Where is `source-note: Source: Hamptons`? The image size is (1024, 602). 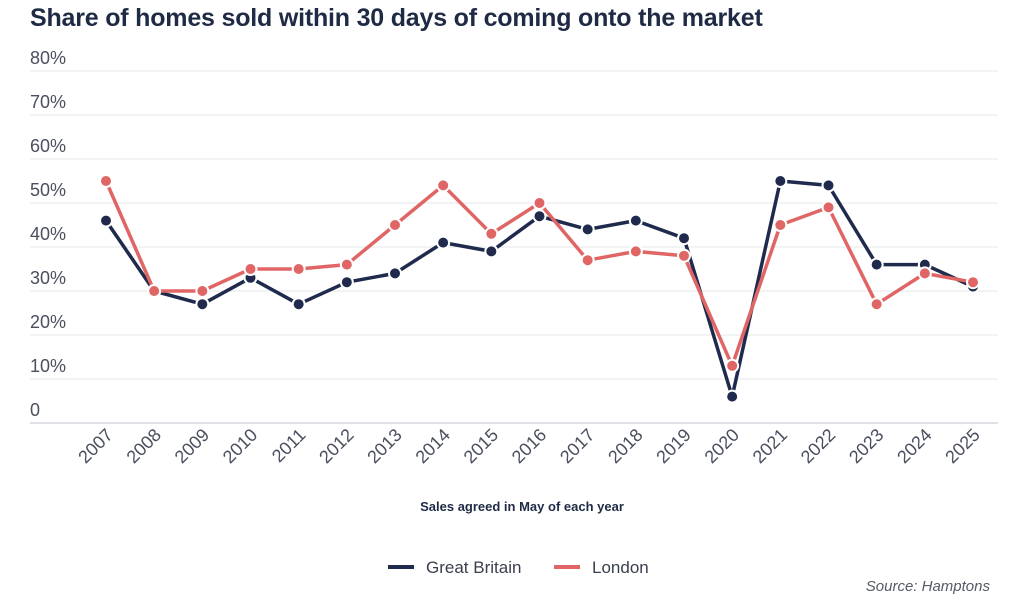
source-note: Source: Hamptons is located at coordinates (927, 586).